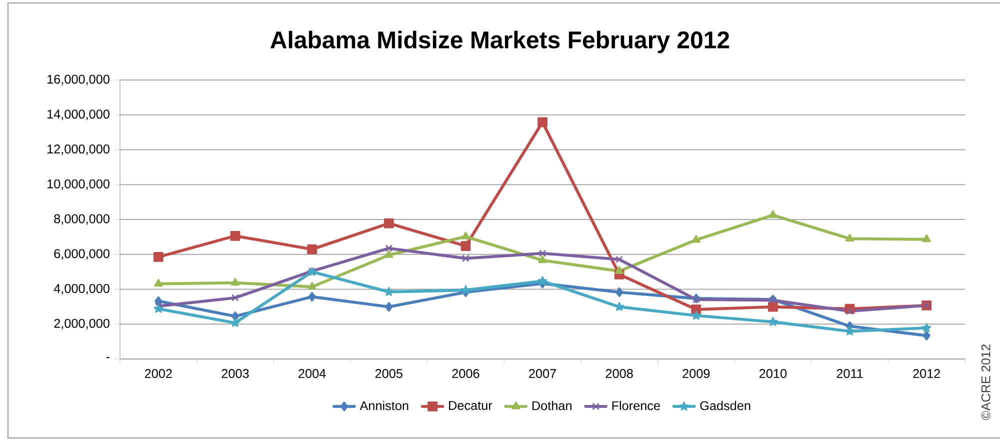 The width and height of the screenshot is (1000, 440). What do you see at coordinates (926, 373) in the screenshot?
I see `x-tick-label: 2012` at bounding box center [926, 373].